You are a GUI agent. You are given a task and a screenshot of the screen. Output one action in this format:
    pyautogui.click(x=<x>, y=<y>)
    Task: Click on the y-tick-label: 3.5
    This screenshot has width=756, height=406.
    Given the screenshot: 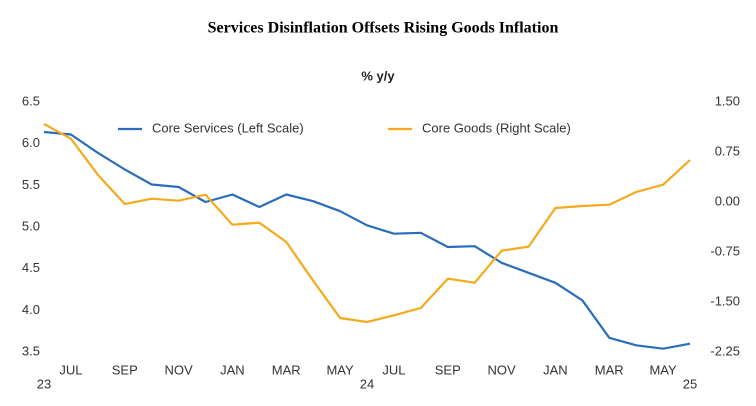 What is the action you would take?
    pyautogui.click(x=31, y=350)
    